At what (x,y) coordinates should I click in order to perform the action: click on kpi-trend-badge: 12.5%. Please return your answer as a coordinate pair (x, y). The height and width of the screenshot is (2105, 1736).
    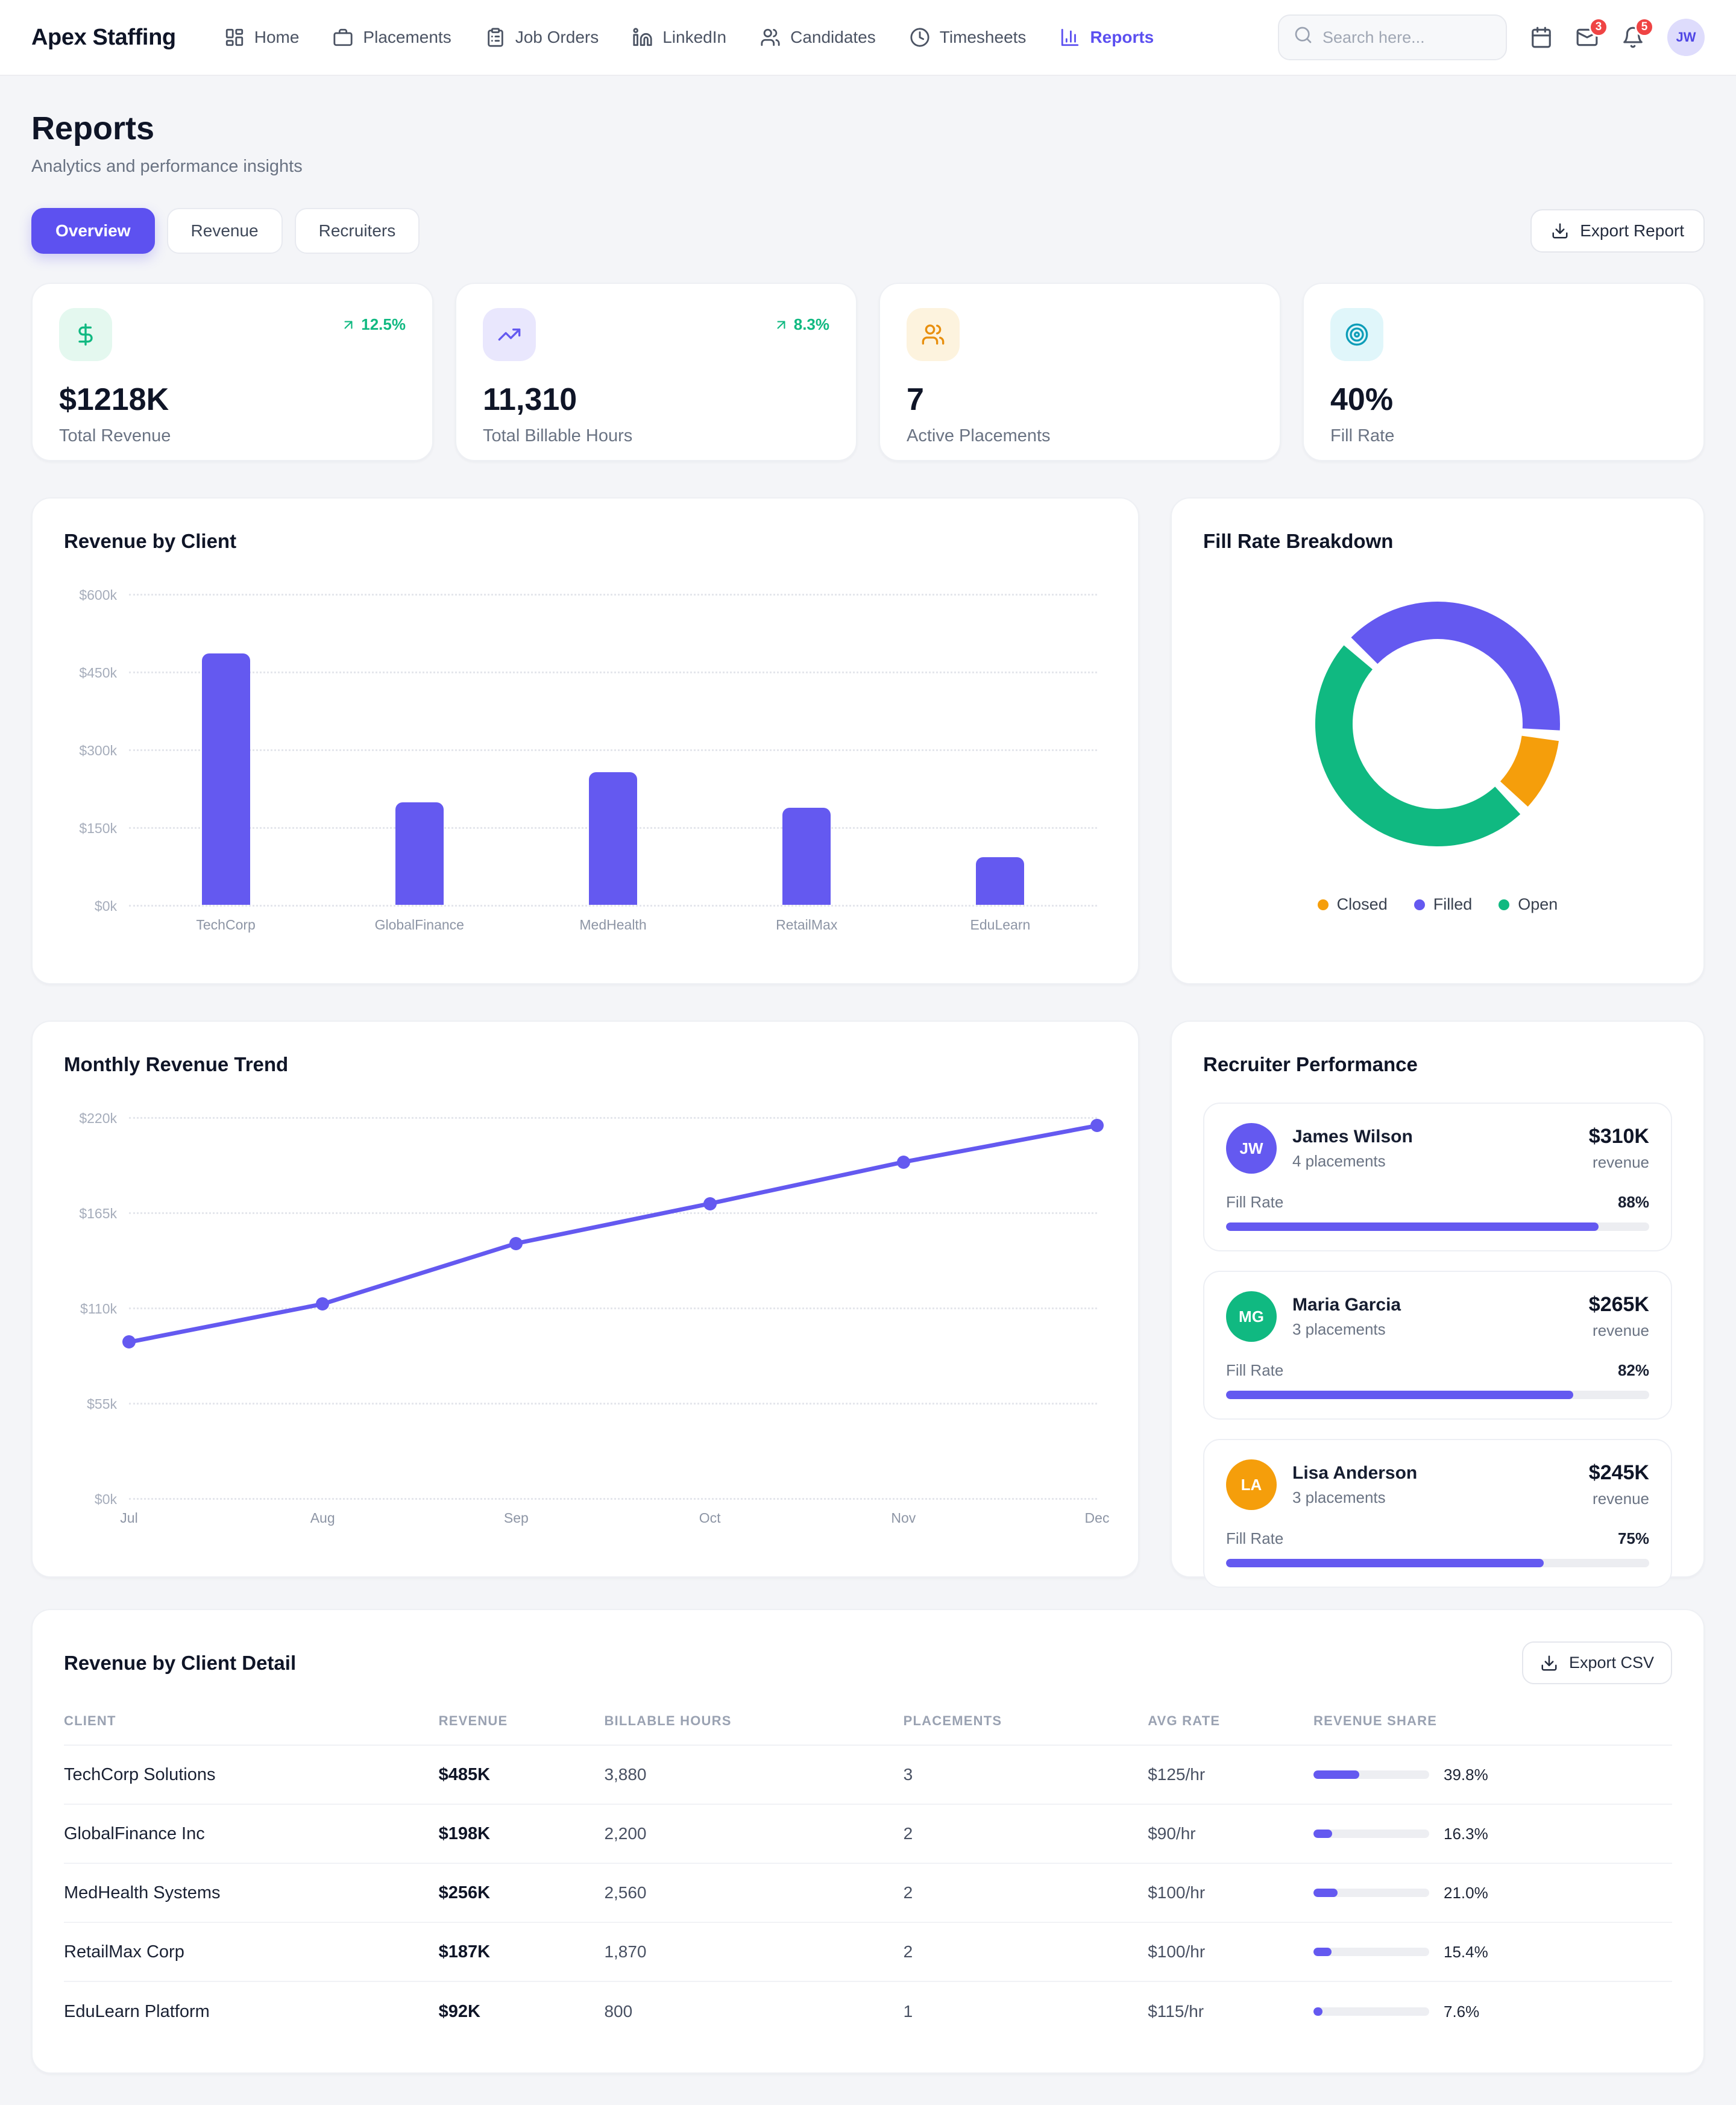
    Looking at the image, I should click on (373, 324).